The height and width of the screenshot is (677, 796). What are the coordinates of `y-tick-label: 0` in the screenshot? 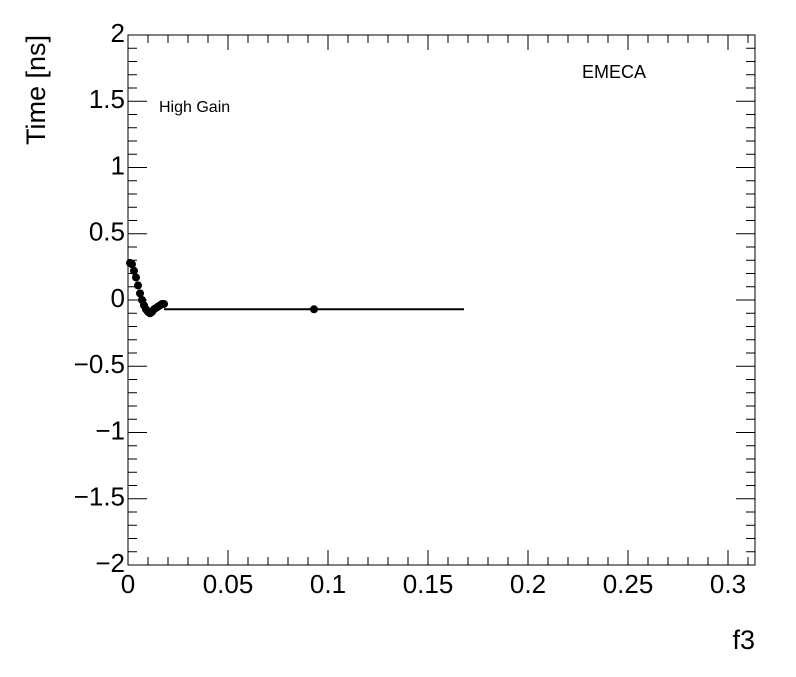 It's located at (118, 298).